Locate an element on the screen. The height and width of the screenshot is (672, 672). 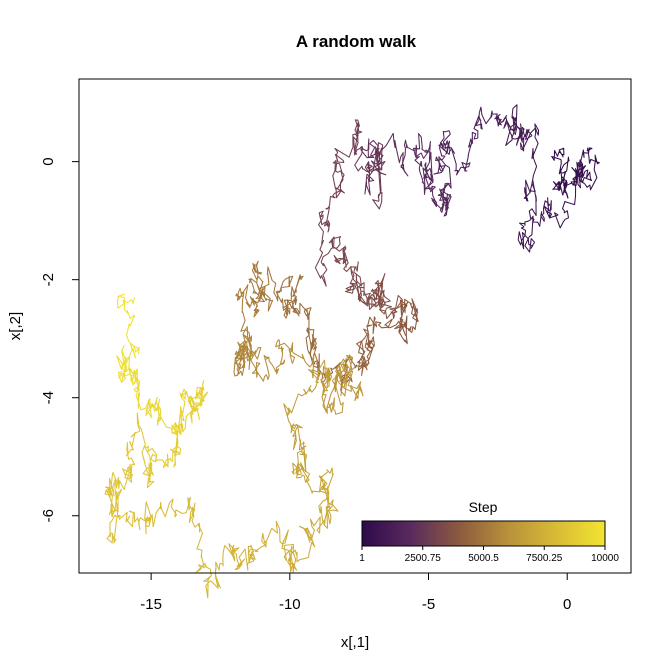
y-axis-label: x[,2] is located at coordinates (15, 326).